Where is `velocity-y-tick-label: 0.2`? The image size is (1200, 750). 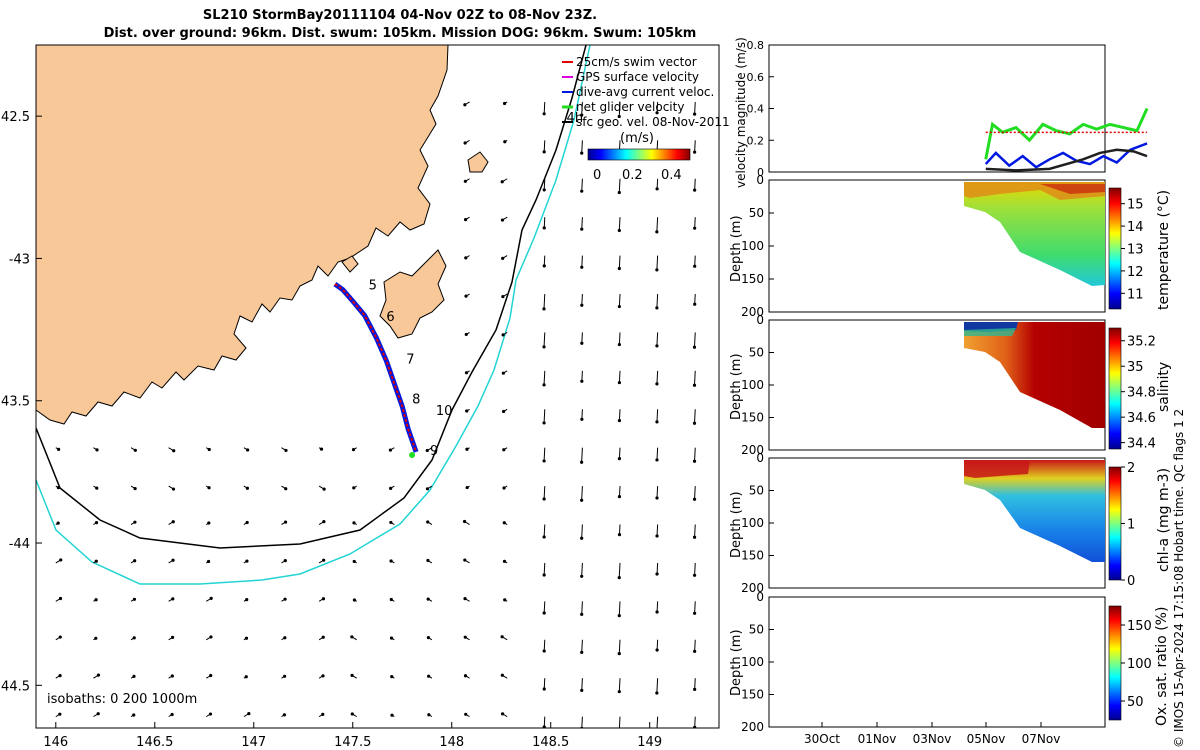
velocity-y-tick-label: 0.2 is located at coordinates (756, 140).